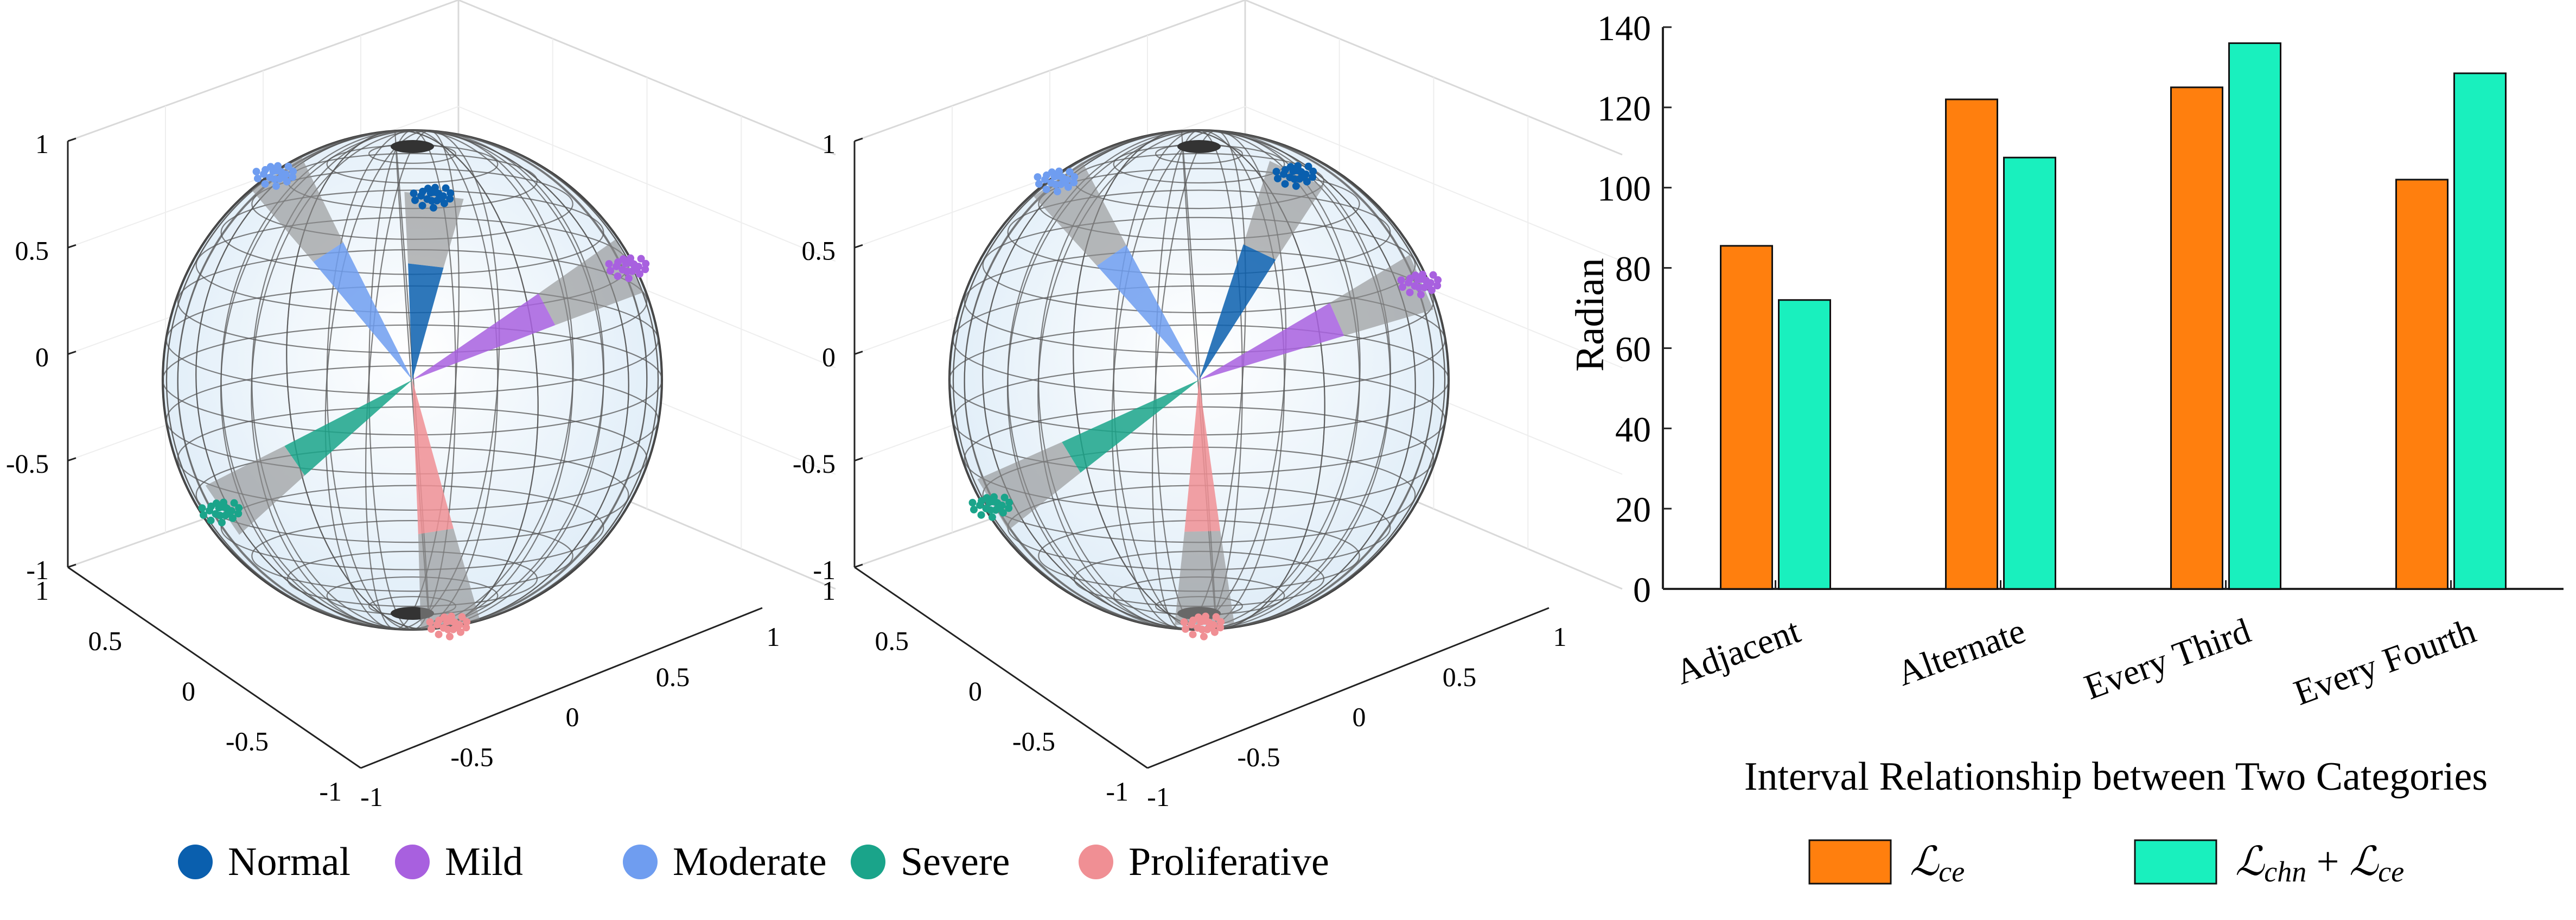 The height and width of the screenshot is (920, 2576). What do you see at coordinates (572, 717) in the screenshot?
I see `x-tick-label: 0` at bounding box center [572, 717].